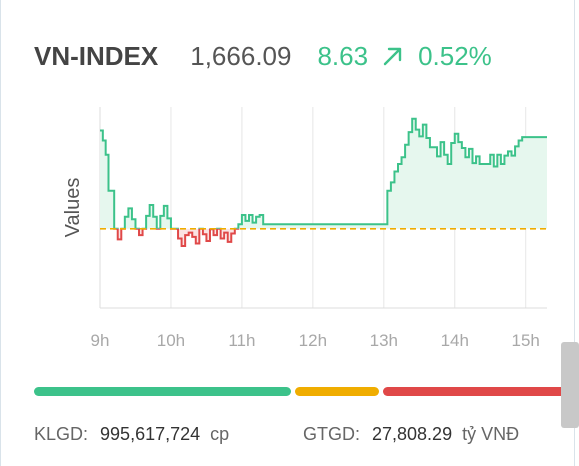  I want to click on turnover-info: GTGD: 27,808.29 tỷ VNĐ, so click(411, 434).